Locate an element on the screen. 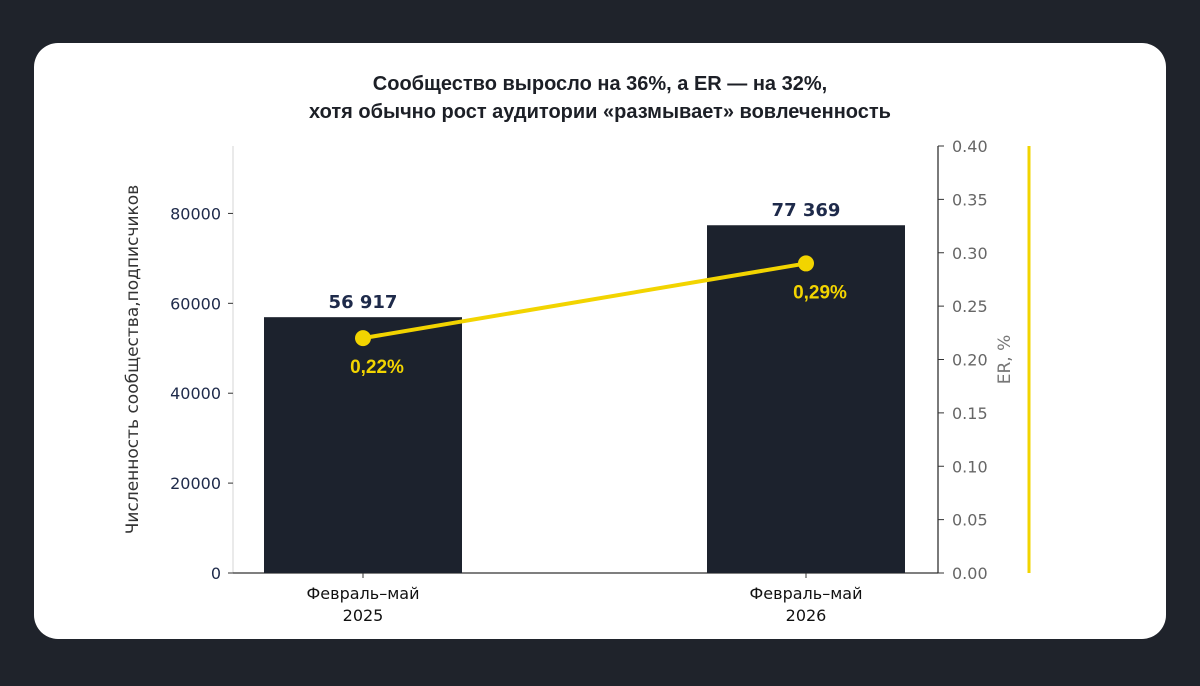  er-value-label-2: 0,29% is located at coordinates (820, 292).